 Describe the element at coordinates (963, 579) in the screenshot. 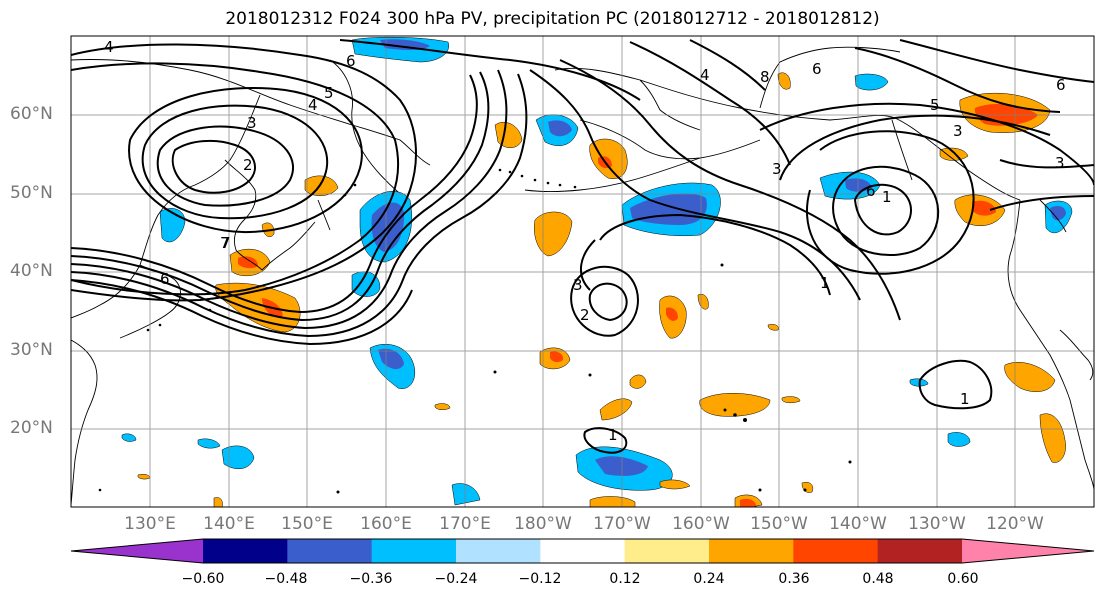

I see `colorbar-tick-label: 0.60` at that location.